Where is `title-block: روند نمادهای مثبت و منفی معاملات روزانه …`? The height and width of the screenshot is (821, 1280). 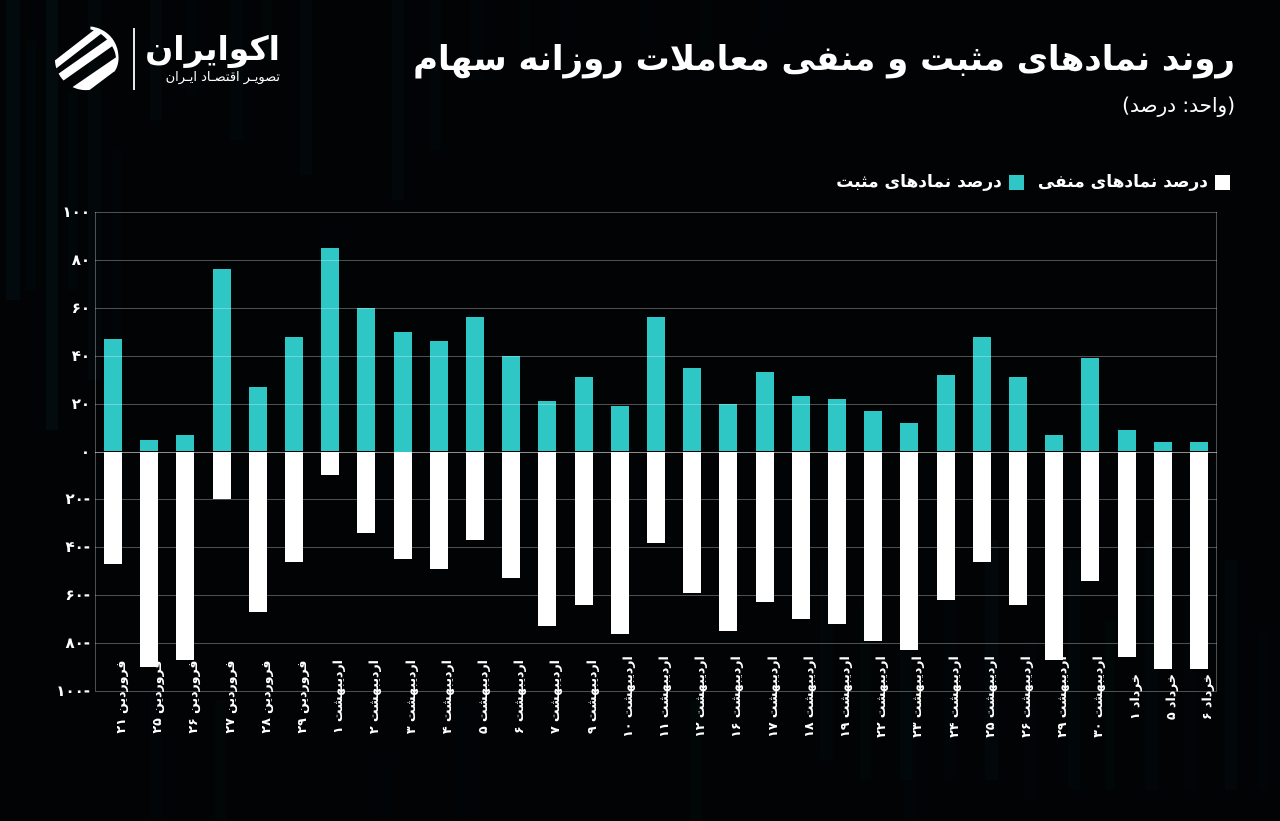
title-block: روند نمادهای مثبت و منفی معاملات روزانه … is located at coordinates (824, 77).